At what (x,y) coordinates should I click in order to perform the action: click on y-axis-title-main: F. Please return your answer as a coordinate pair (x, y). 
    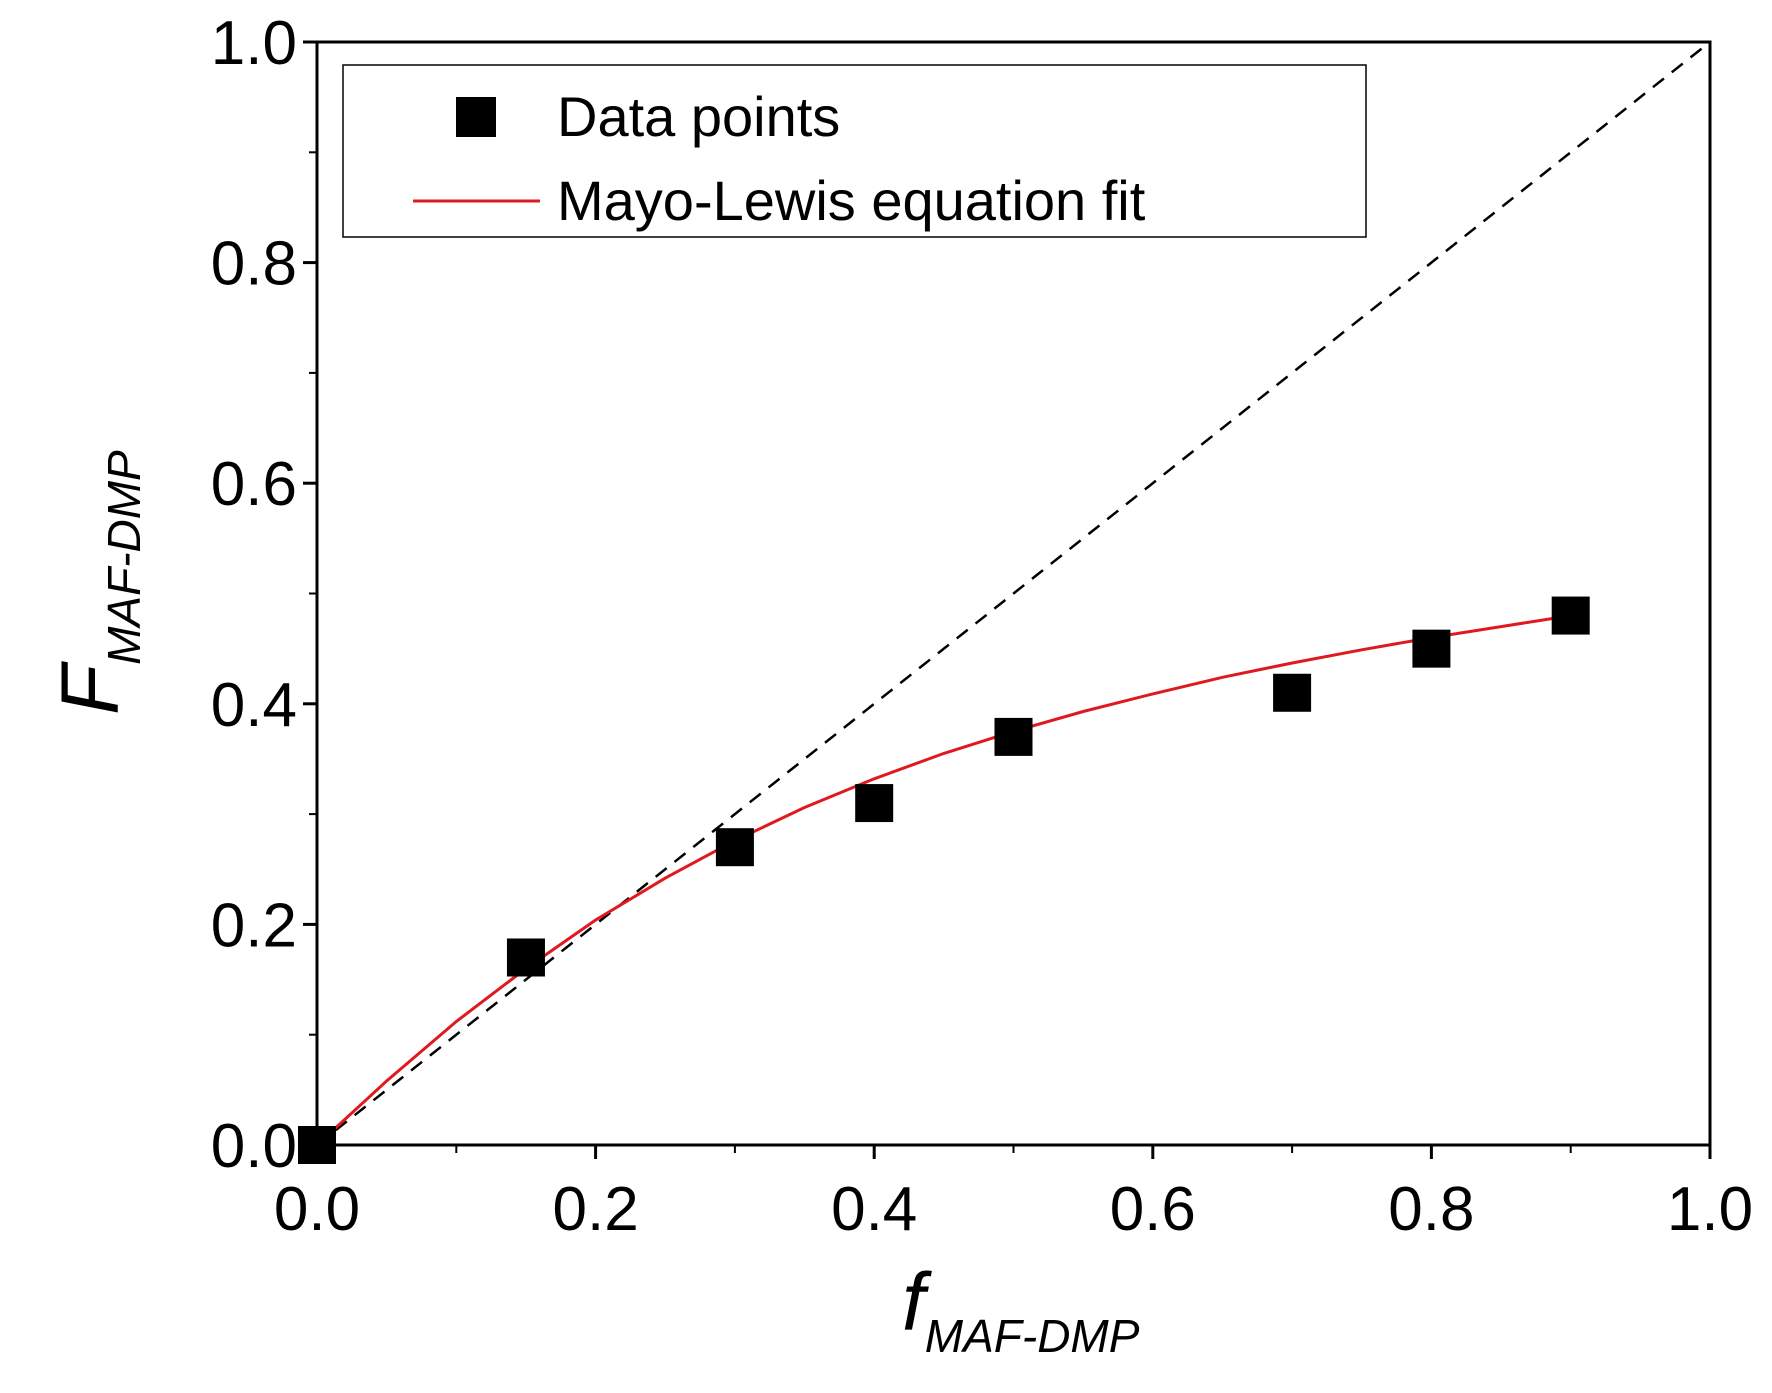
    Looking at the image, I should click on (90, 688).